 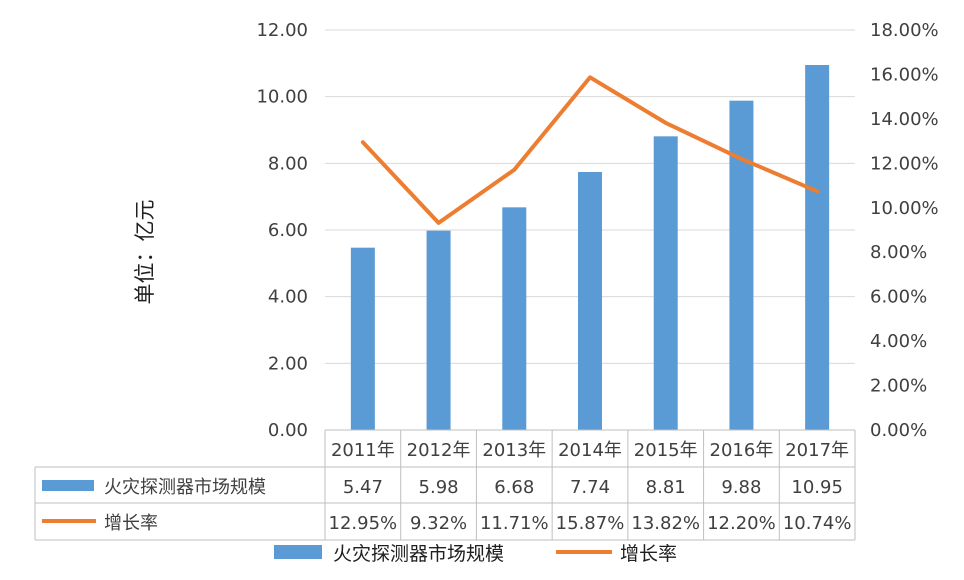 What do you see at coordinates (665, 523) in the screenshot?
I see `line-data-label: 13.82%` at bounding box center [665, 523].